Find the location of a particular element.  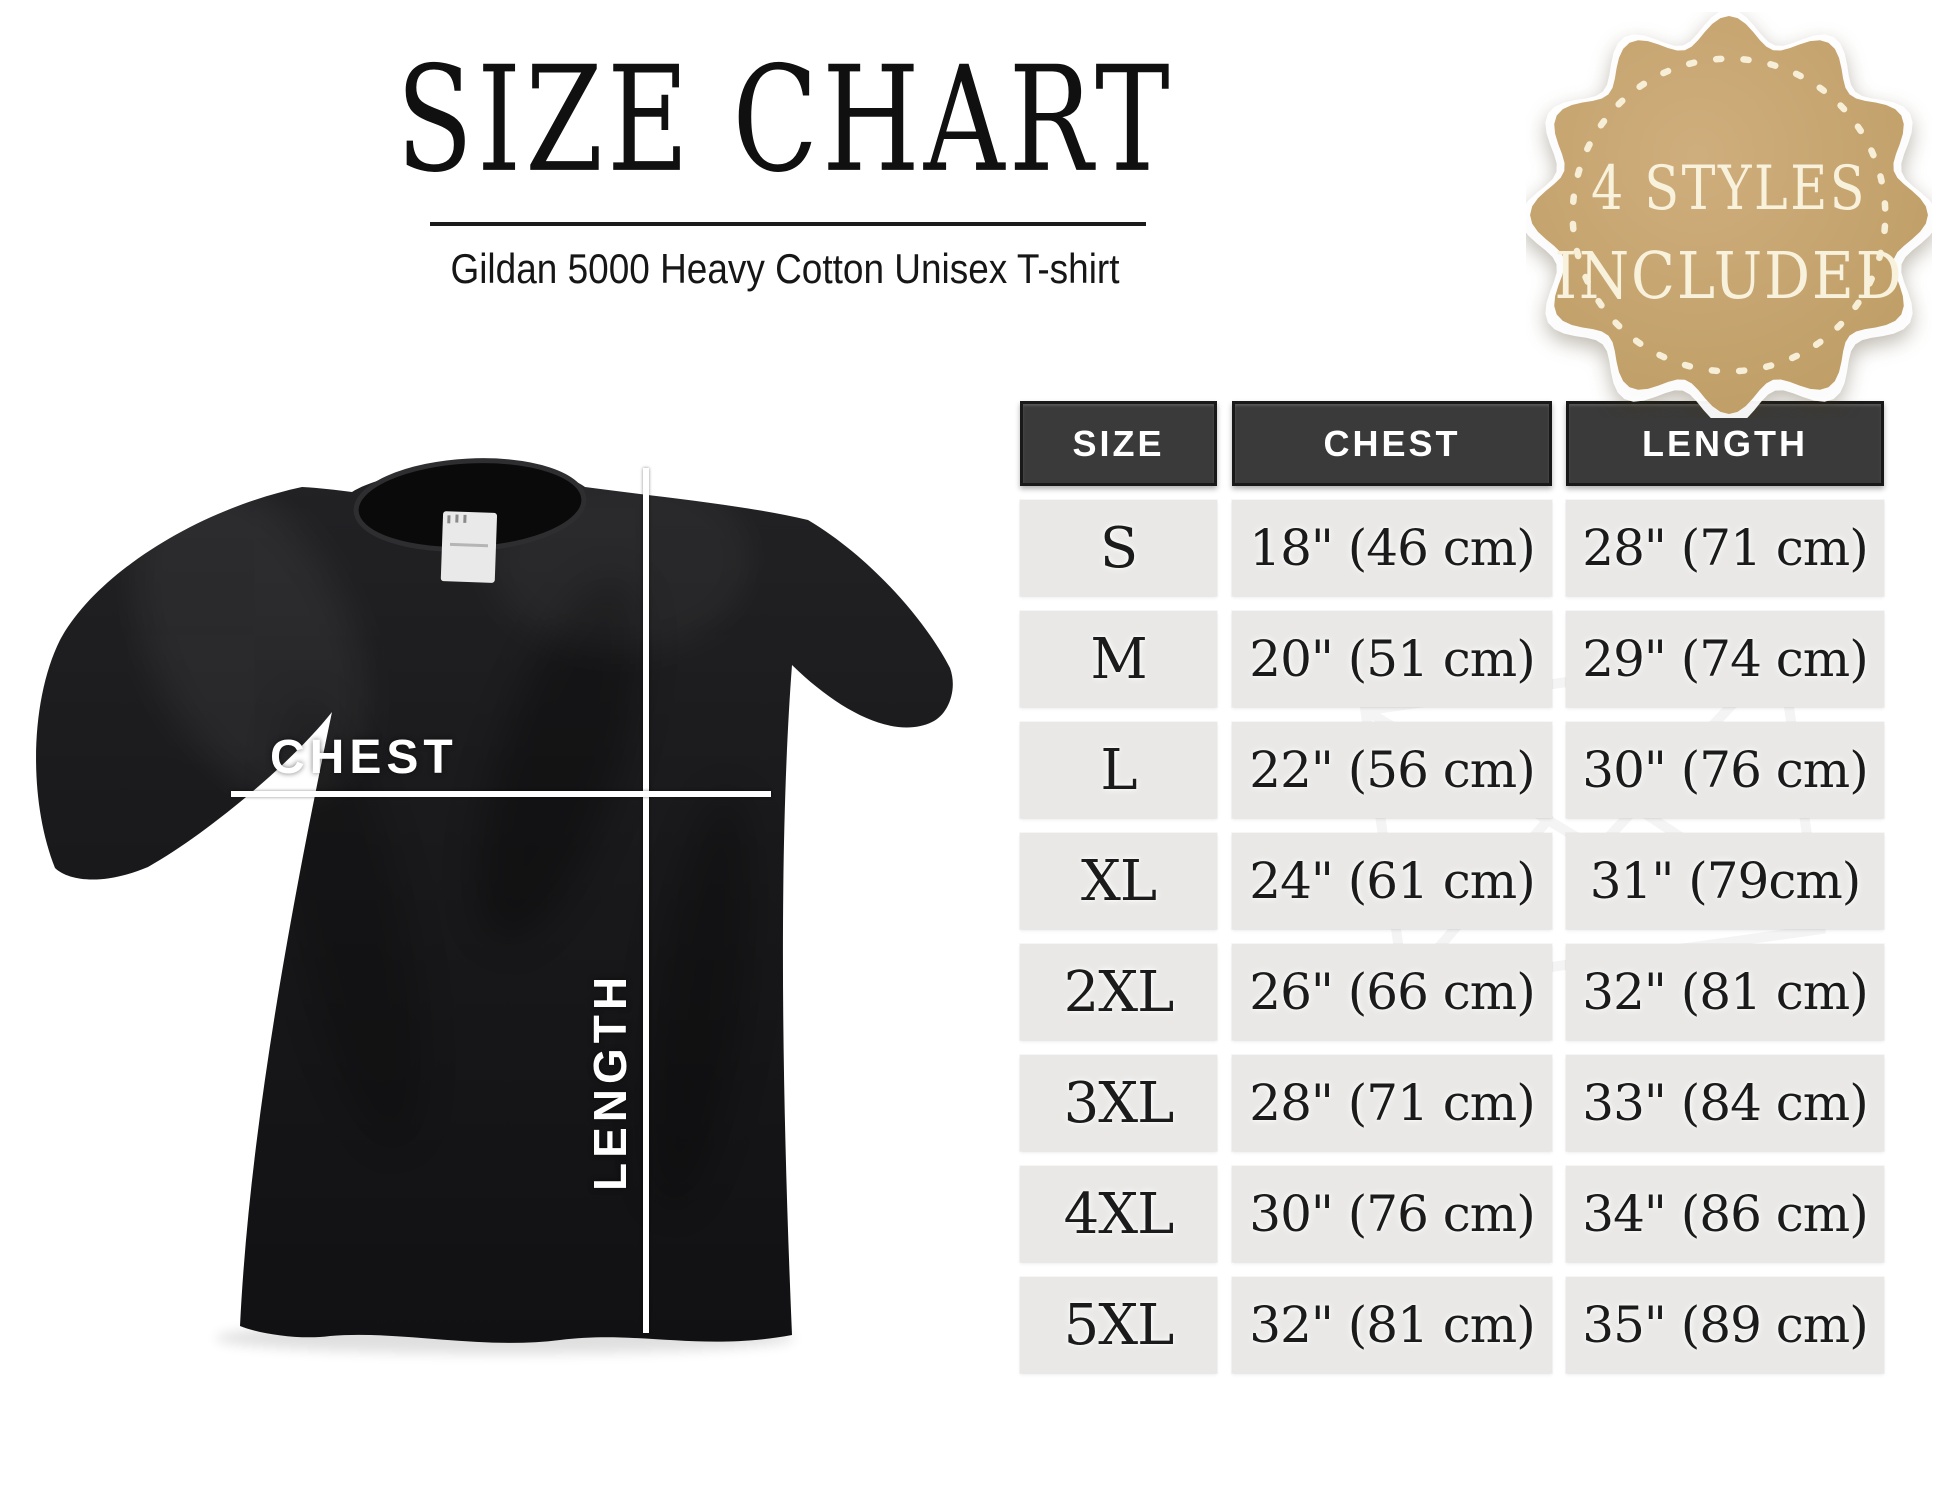

length-value: 28" (71 cm) is located at coordinates (1725, 548).